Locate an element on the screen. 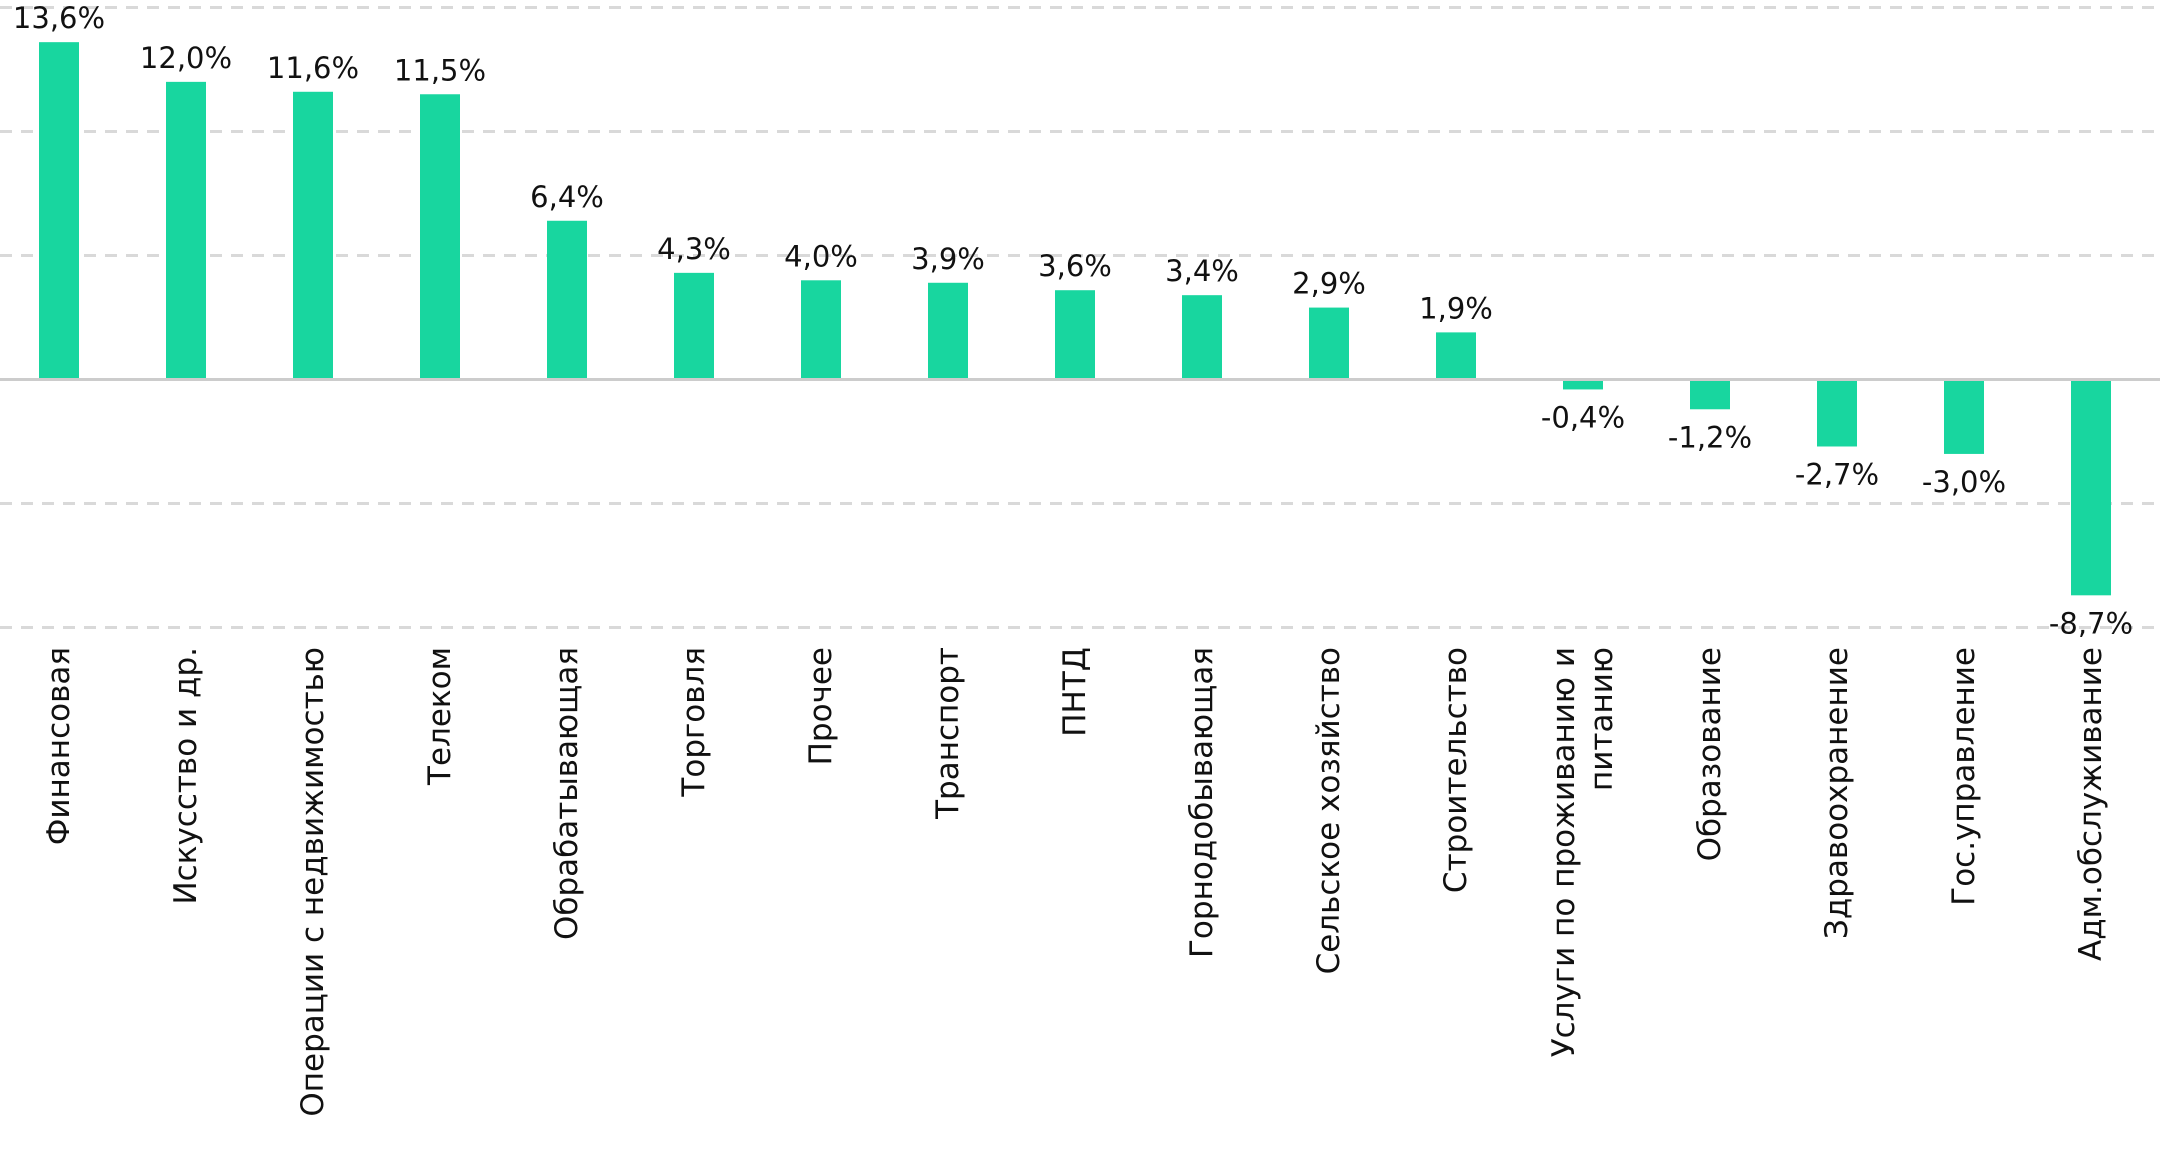 This screenshot has height=1169, width=2160. data-label: -8,7% is located at coordinates (2091, 623).